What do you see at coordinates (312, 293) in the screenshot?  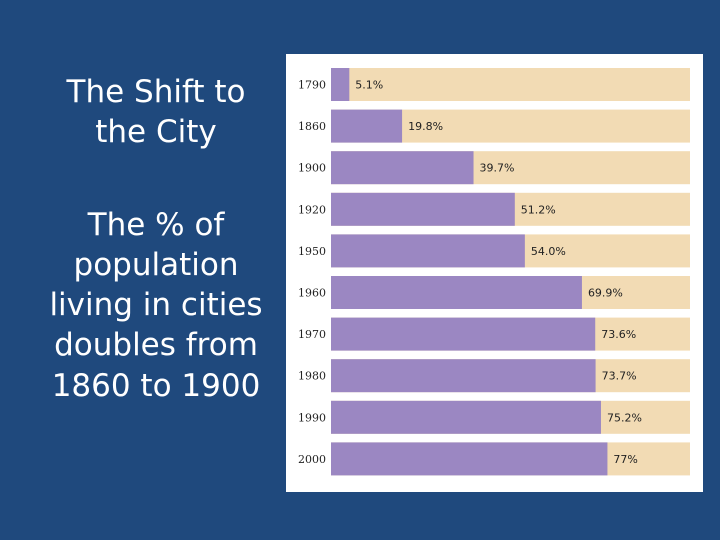 I see `year-label-1960: 1960` at bounding box center [312, 293].